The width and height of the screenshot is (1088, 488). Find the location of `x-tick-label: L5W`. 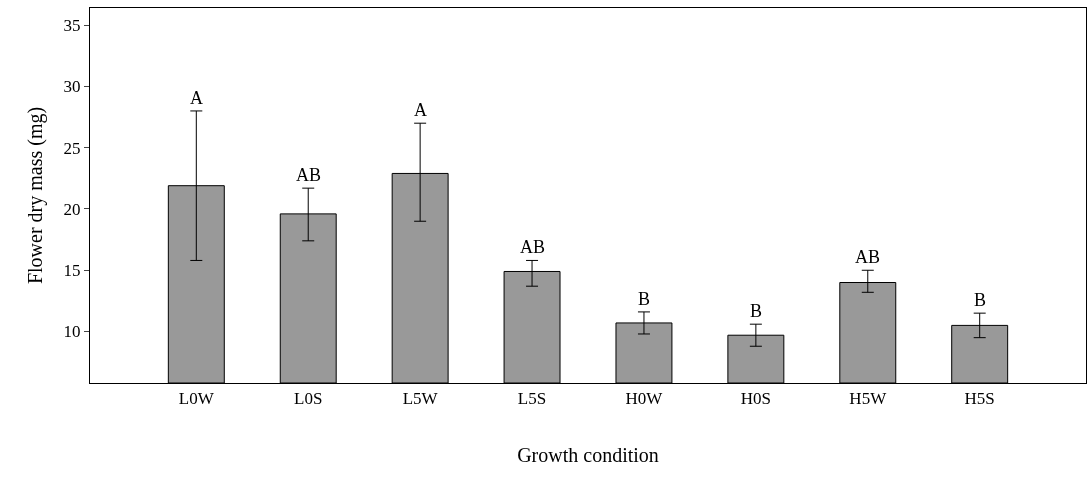

x-tick-label: L5W is located at coordinates (420, 399).